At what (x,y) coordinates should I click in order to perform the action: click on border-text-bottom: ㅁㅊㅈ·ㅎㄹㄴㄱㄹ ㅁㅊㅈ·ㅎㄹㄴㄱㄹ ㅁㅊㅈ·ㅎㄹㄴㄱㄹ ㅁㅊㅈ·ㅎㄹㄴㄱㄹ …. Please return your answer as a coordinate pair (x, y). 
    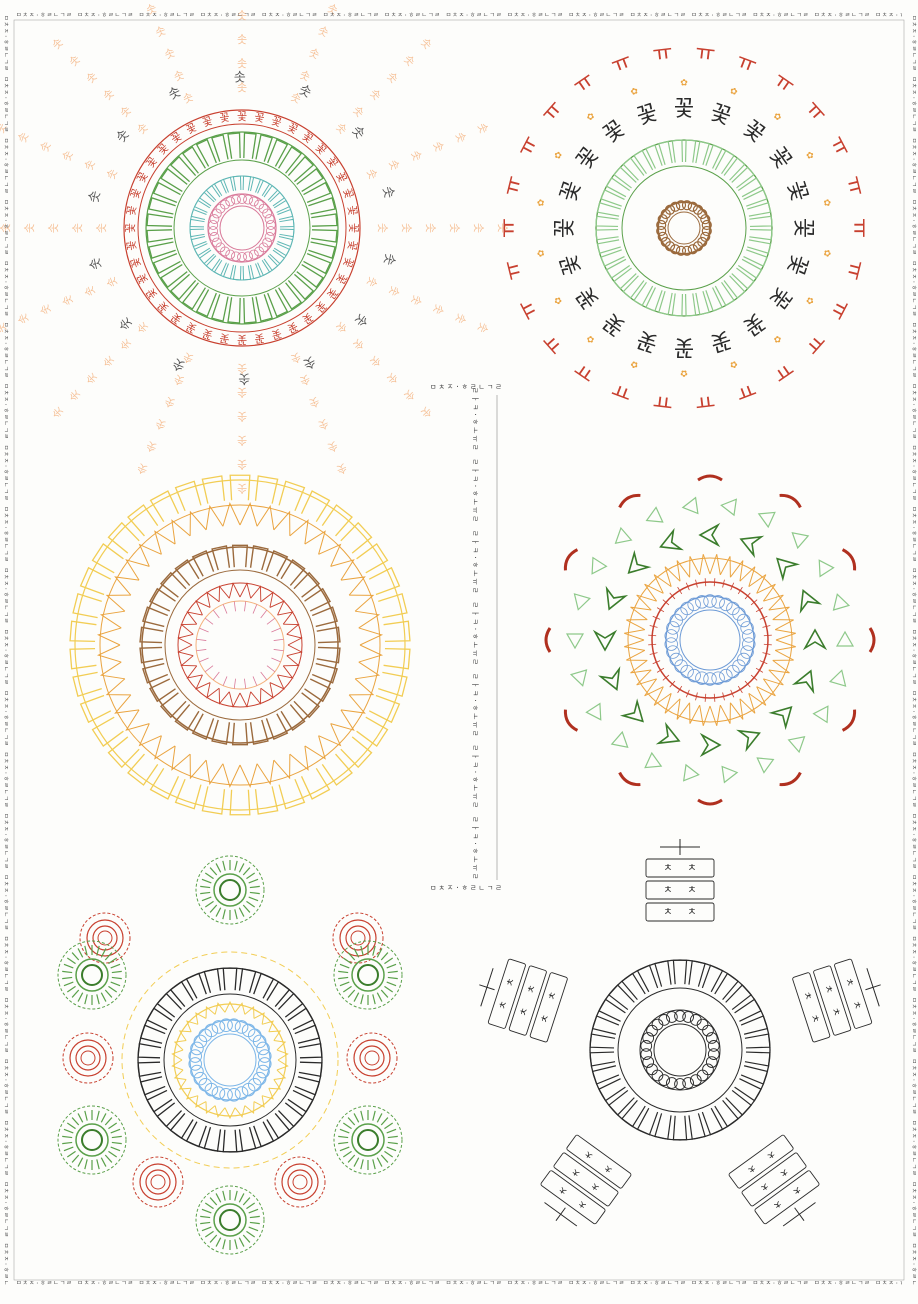
    Looking at the image, I should click on (459, 1283).